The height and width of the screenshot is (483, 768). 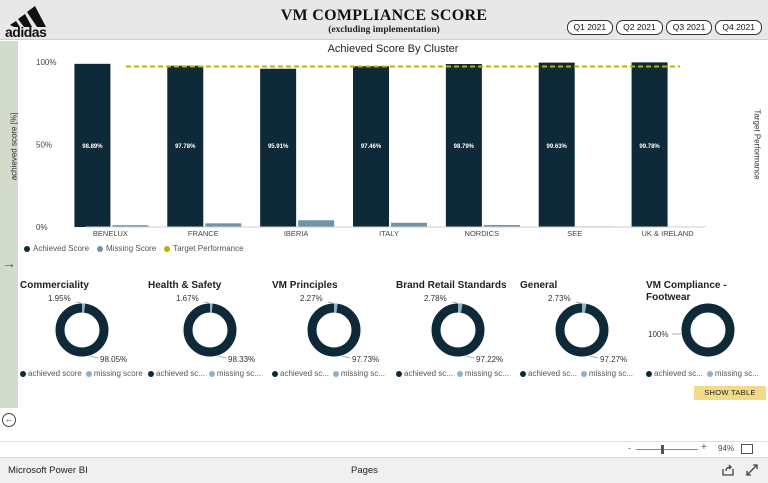 What do you see at coordinates (42, 227) in the screenshot?
I see `y-tick-label: 0%` at bounding box center [42, 227].